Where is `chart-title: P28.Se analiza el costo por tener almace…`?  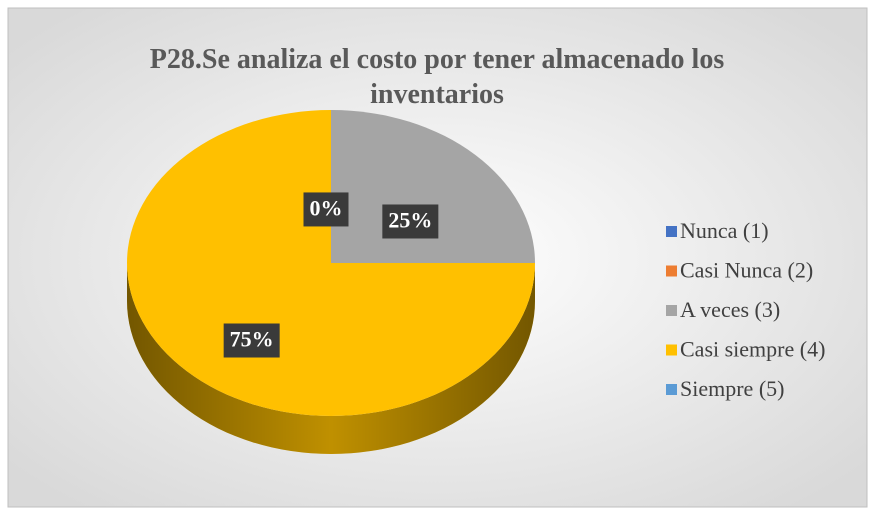 chart-title: P28.Se analiza el costo por tener almace… is located at coordinates (437, 77).